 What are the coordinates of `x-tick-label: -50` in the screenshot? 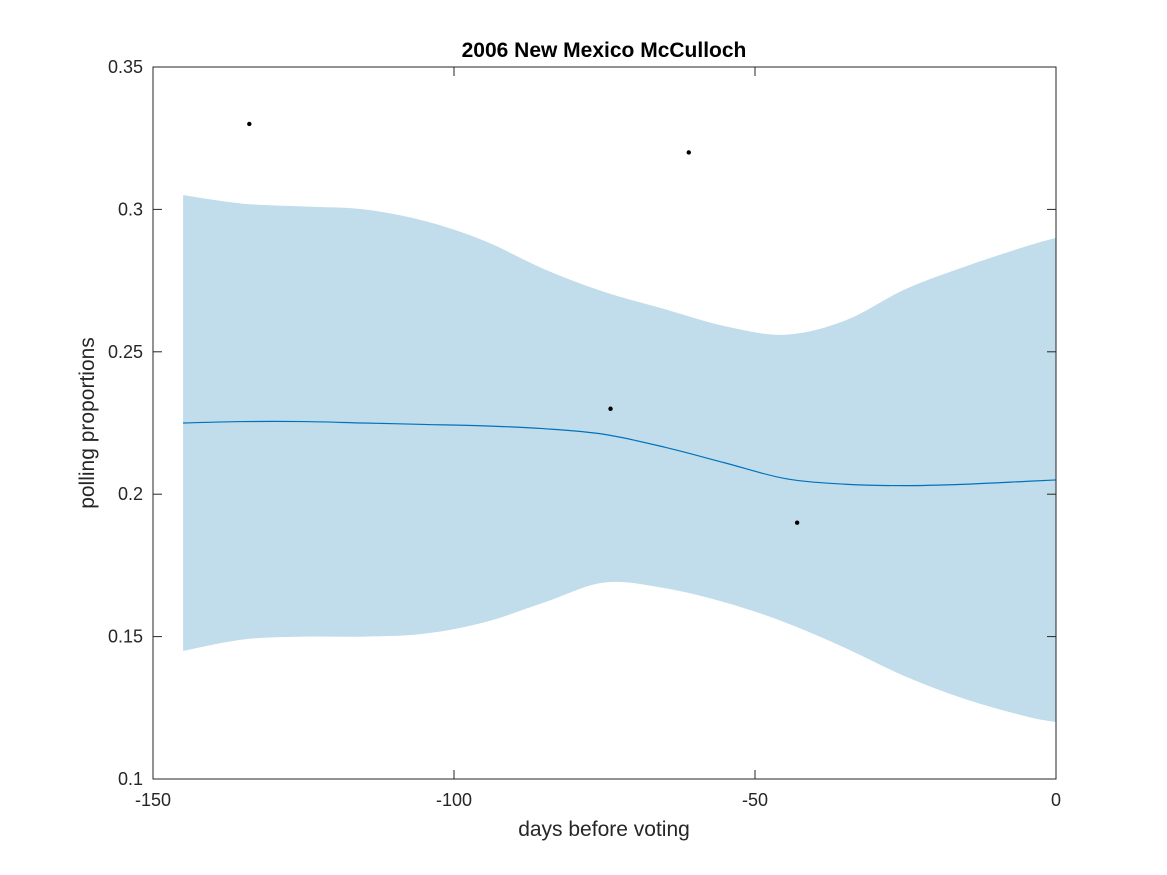 It's located at (755, 800).